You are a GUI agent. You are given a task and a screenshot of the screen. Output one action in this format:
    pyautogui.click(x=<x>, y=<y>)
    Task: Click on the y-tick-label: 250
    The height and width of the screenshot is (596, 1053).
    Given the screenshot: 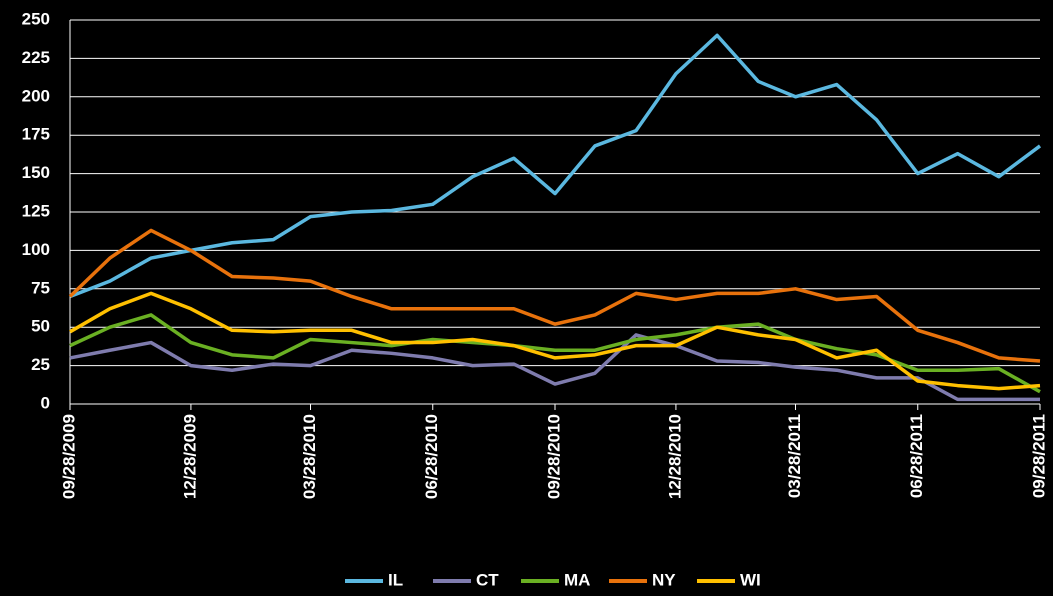 What is the action you would take?
    pyautogui.click(x=36, y=18)
    